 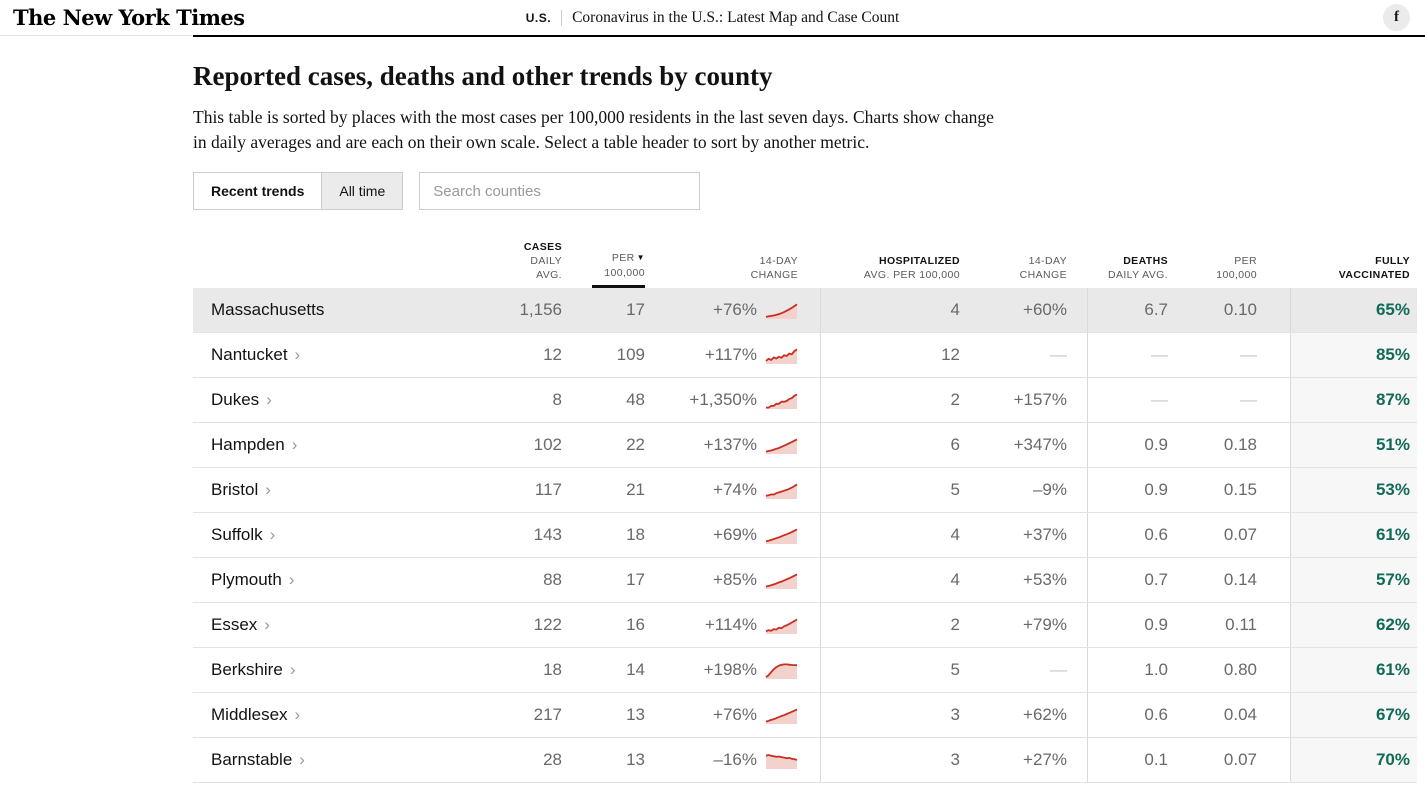 I want to click on header-cases-daily-avg: CASES DAILY AVG., so click(x=542, y=261).